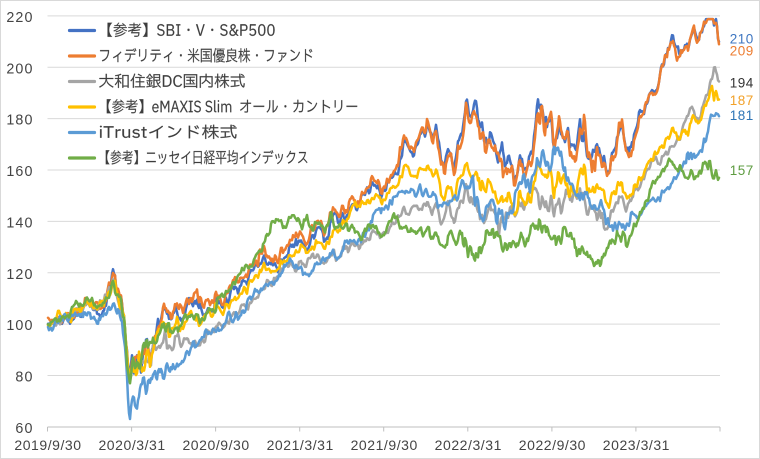 The width and height of the screenshot is (760, 459). What do you see at coordinates (742, 100) in the screenshot?
I see `svg-text: 187` at bounding box center [742, 100].